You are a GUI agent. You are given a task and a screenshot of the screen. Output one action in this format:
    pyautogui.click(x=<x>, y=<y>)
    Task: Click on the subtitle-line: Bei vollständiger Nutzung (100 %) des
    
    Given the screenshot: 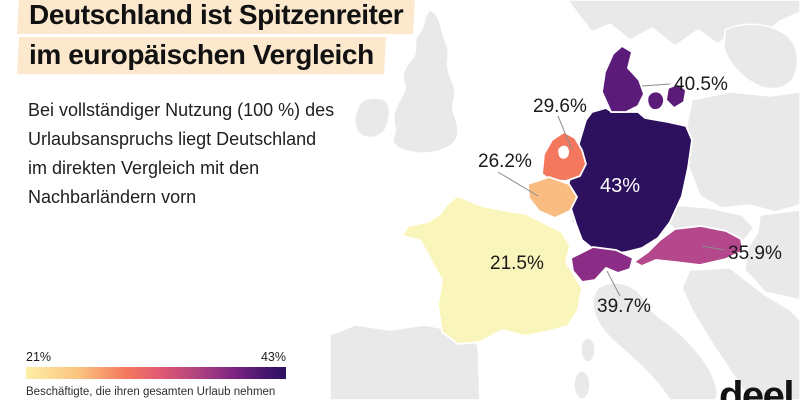 What is the action you would take?
    pyautogui.click(x=181, y=110)
    